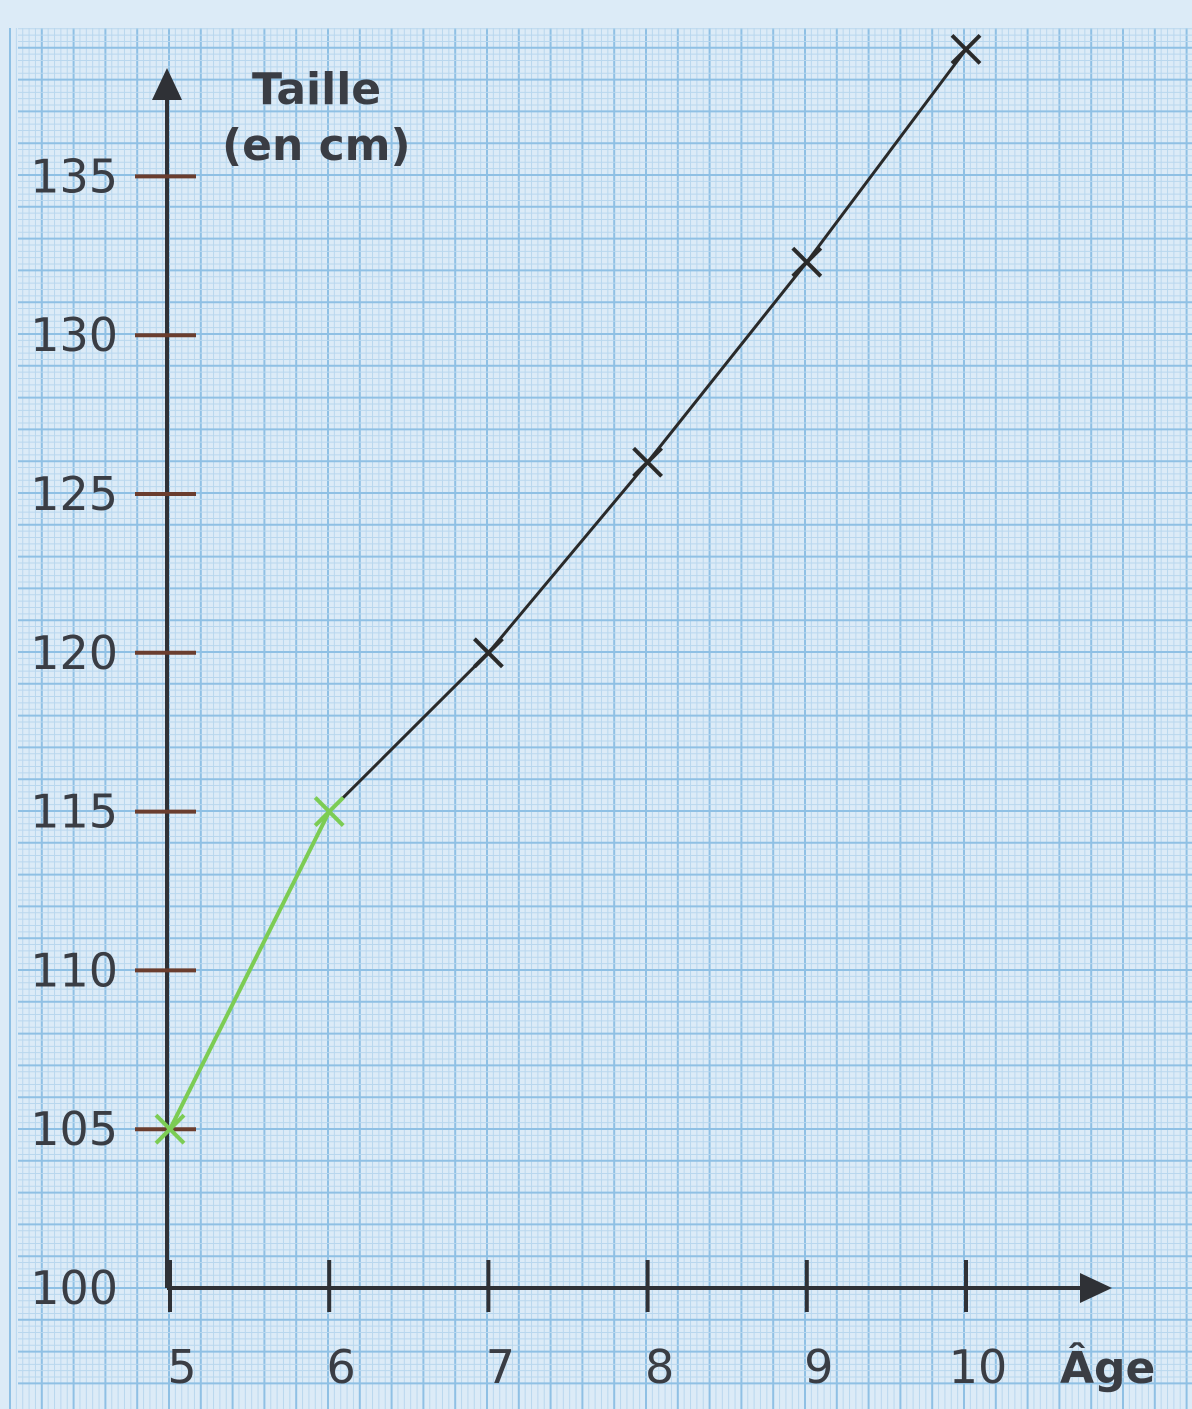 This screenshot has width=1192, height=1409. I want to click on y-tick-label: 135, so click(74, 176).